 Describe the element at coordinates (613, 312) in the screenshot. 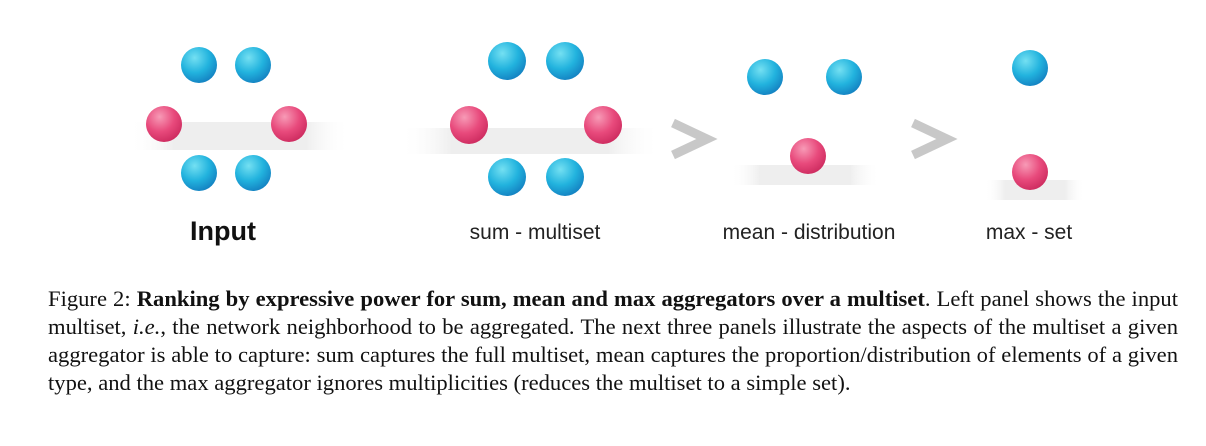

I see `caption-text-1: Left panel shows the input multiset,` at that location.